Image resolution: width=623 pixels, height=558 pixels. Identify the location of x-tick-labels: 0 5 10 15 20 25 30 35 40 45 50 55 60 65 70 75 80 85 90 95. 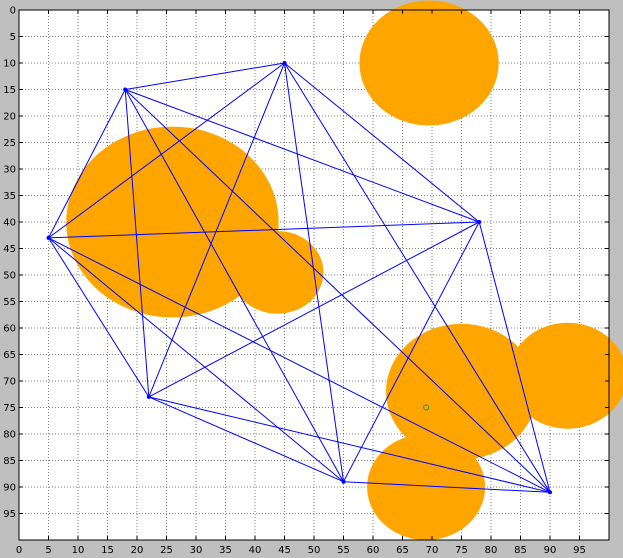
(301, 550).